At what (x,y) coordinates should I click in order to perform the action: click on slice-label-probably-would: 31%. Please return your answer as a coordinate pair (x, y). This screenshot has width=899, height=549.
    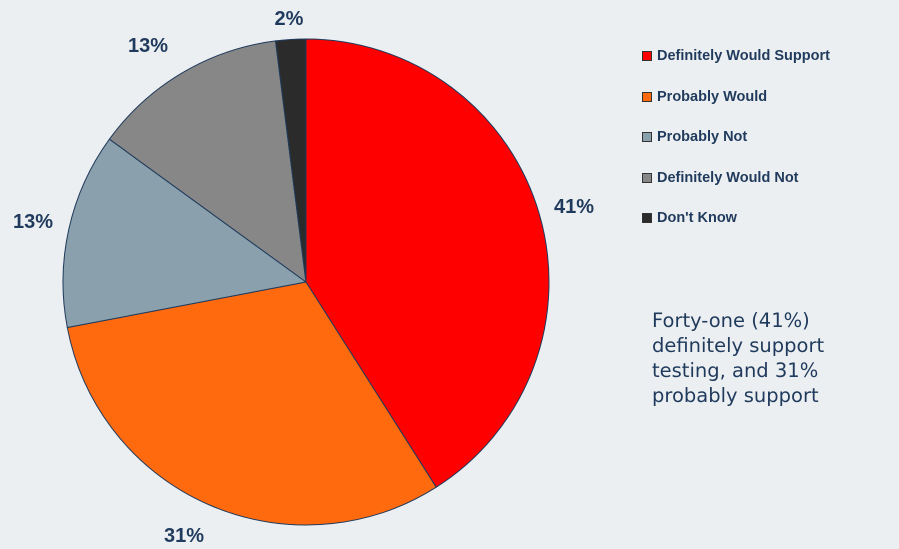
    Looking at the image, I should click on (184, 536).